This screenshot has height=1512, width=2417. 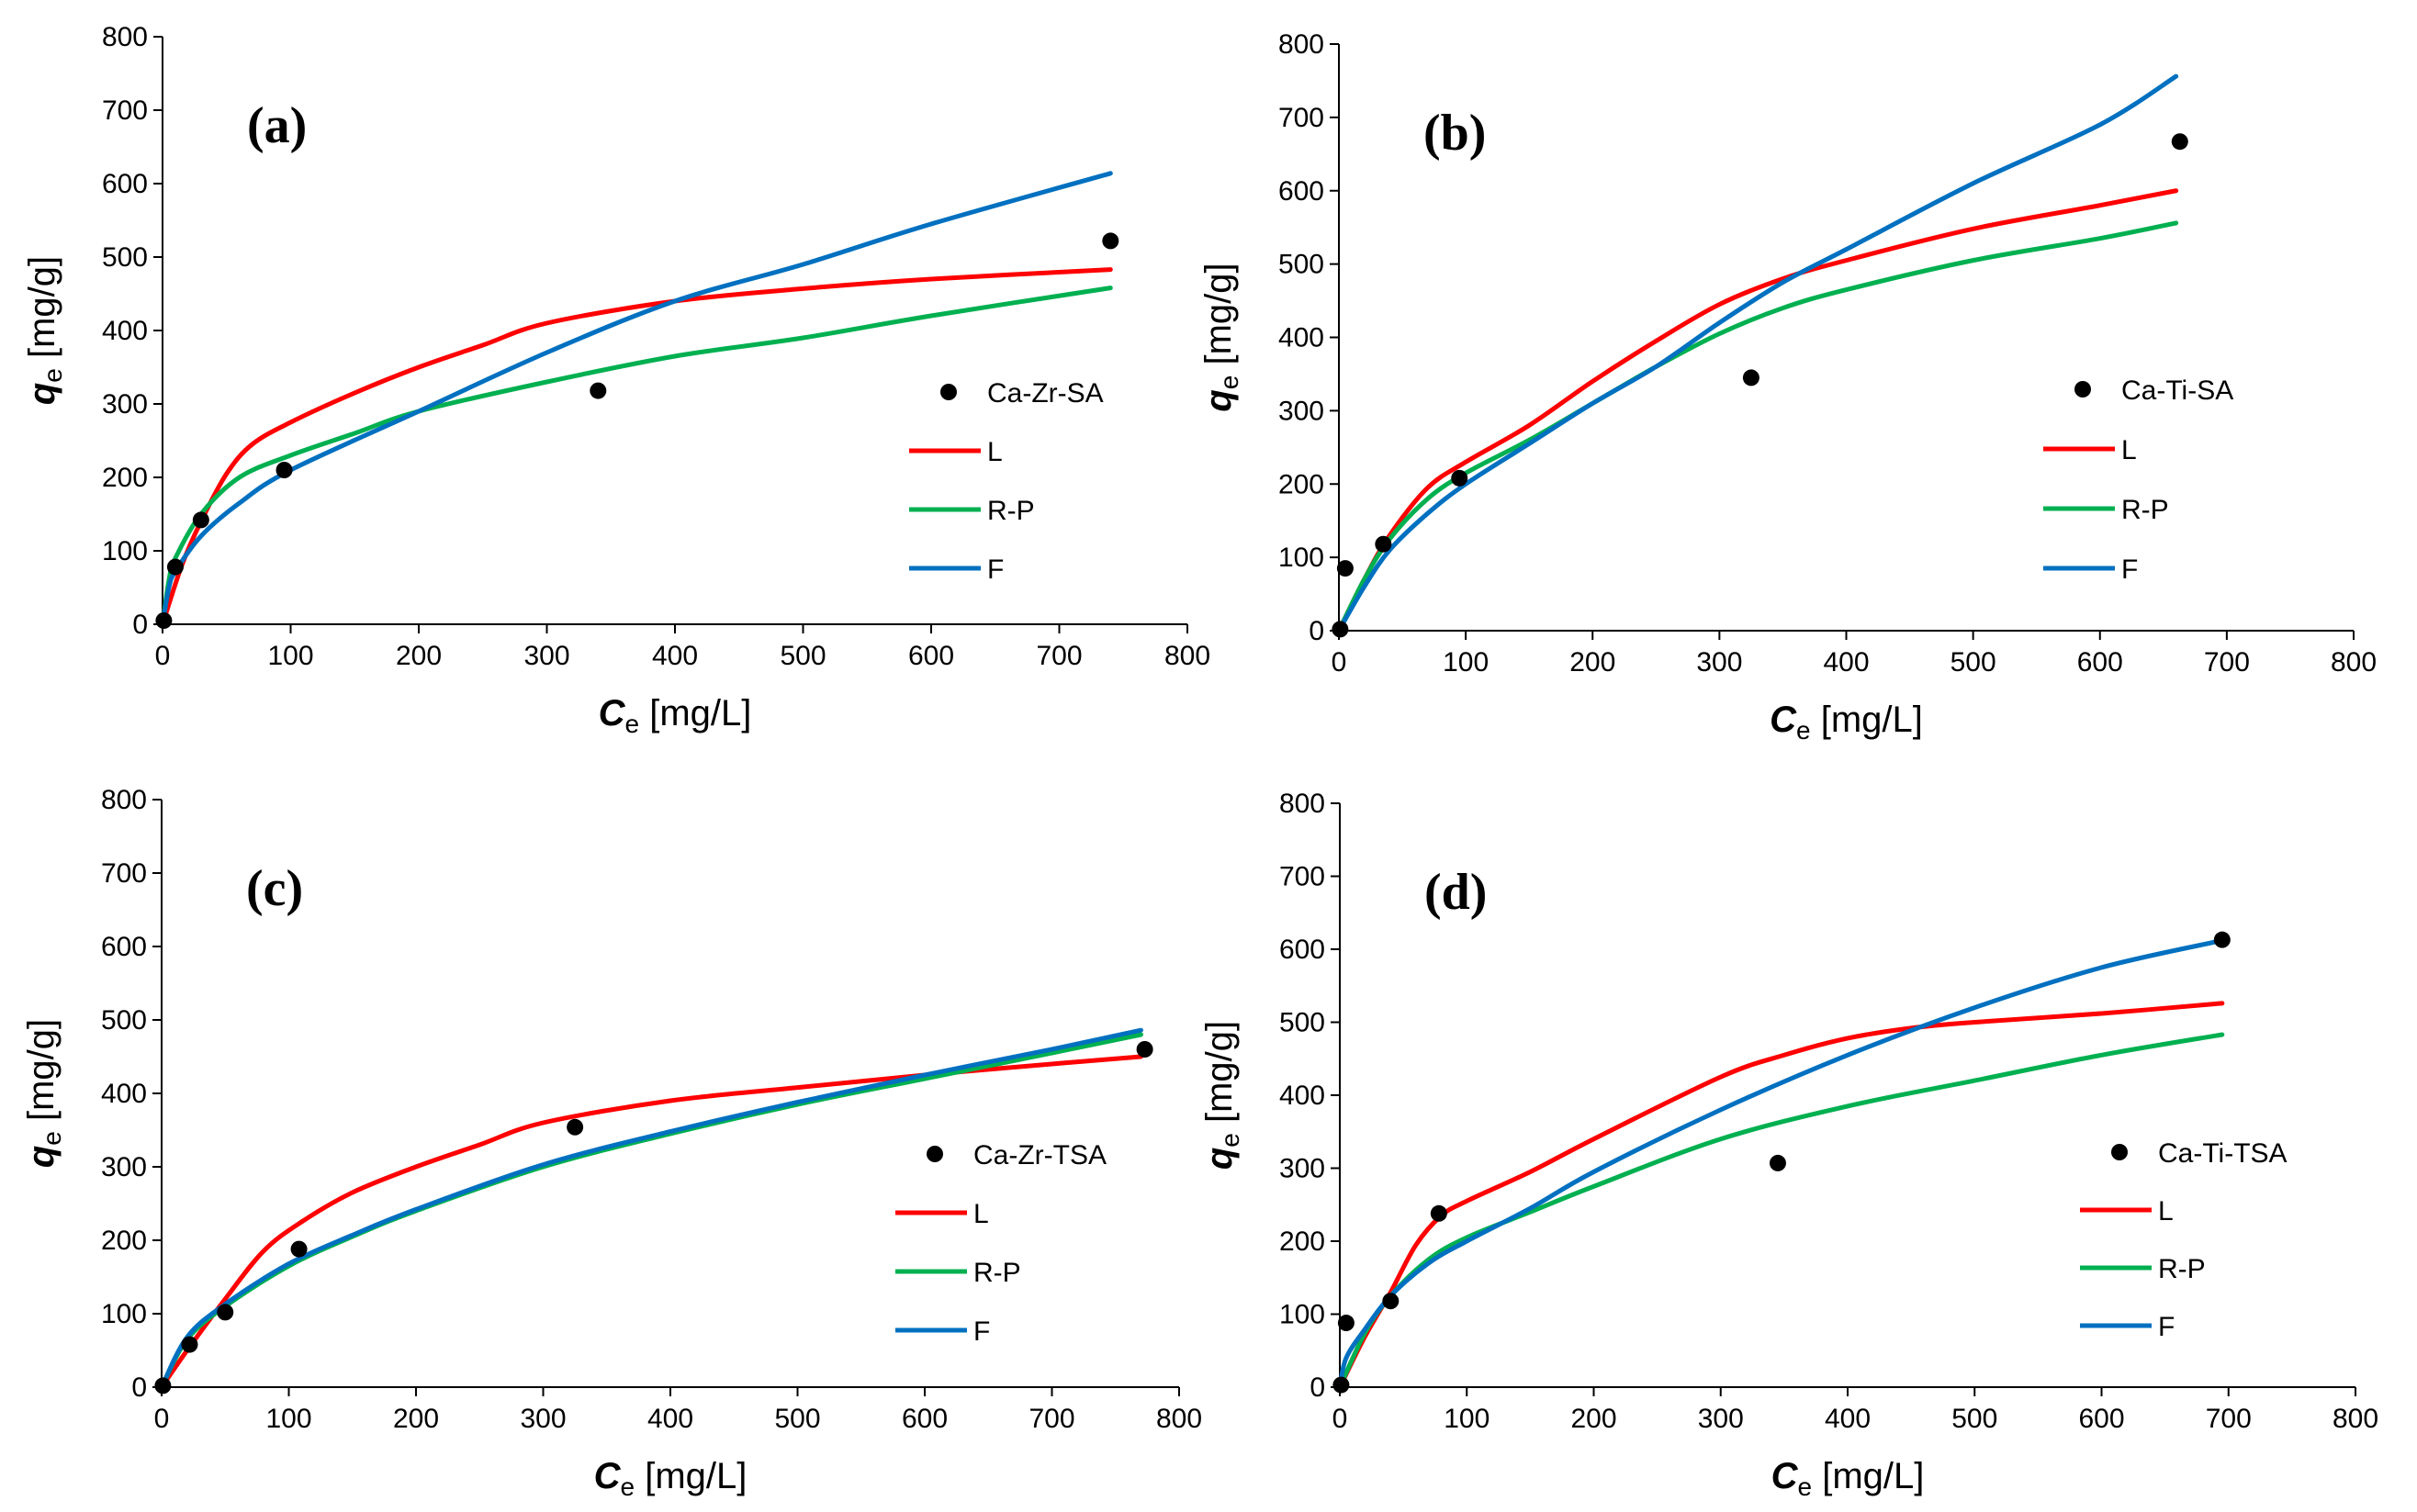 What do you see at coordinates (274, 888) in the screenshot?
I see `panel-label: (c)` at bounding box center [274, 888].